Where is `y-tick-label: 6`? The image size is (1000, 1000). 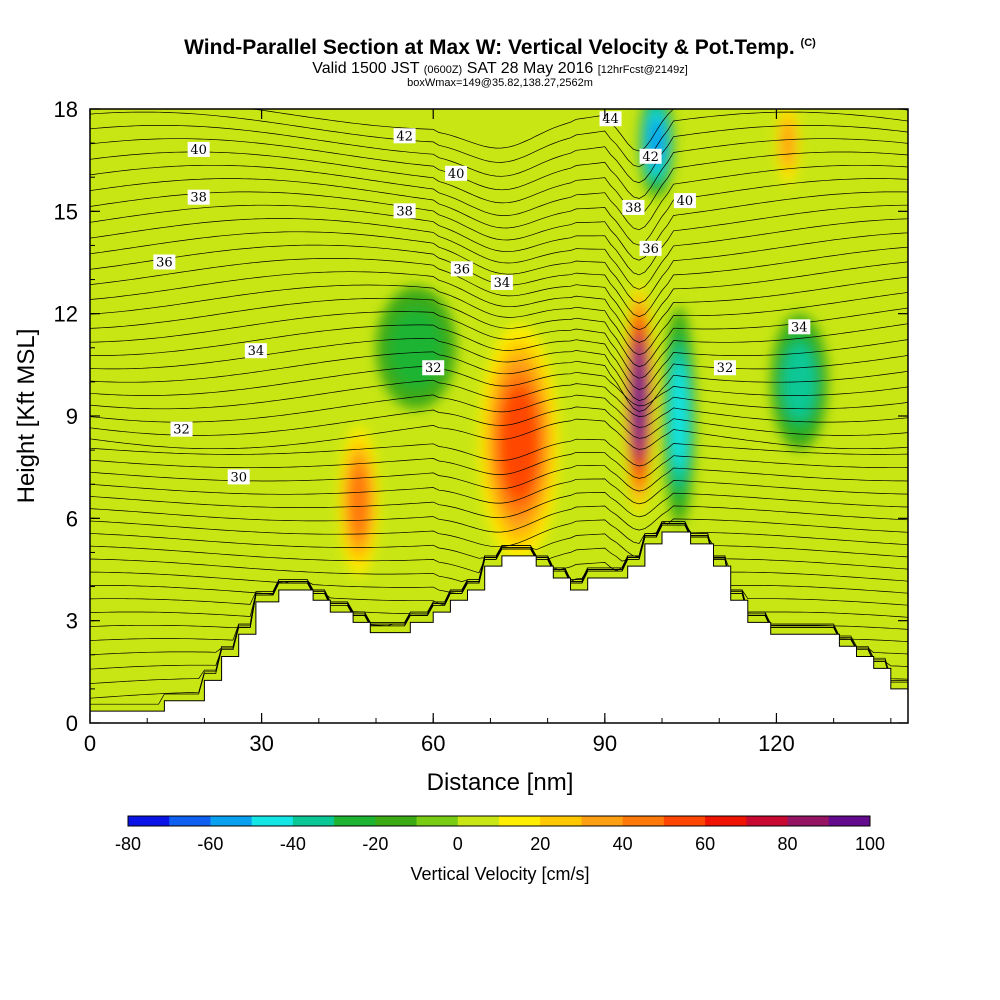 y-tick-label: 6 is located at coordinates (72, 518).